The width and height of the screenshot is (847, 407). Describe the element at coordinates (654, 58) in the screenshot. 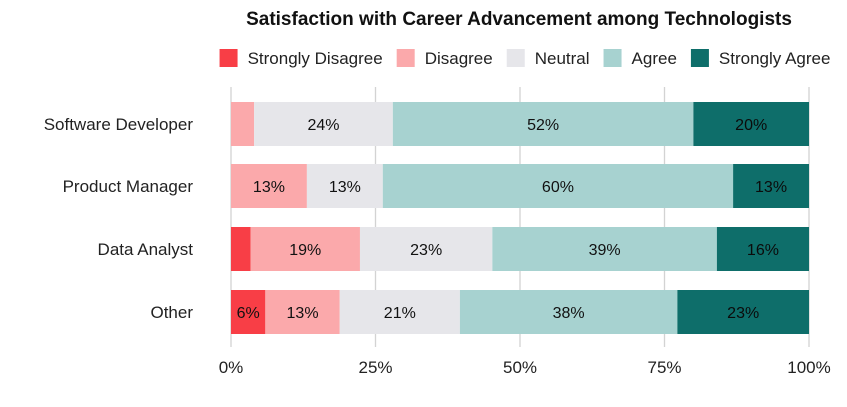

I see `legend-label: Agree` at that location.